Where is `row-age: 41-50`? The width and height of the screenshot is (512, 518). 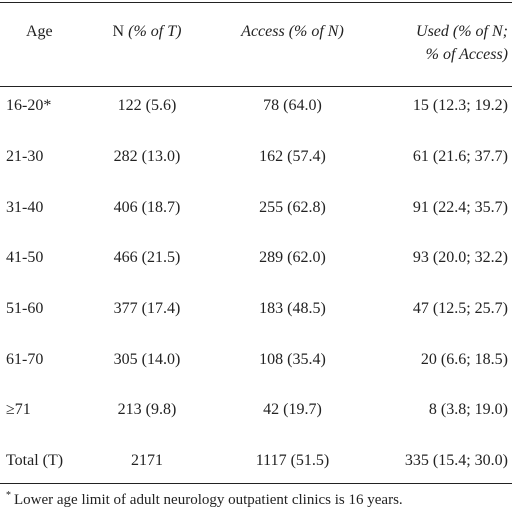 row-age: 41-50 is located at coordinates (25, 257).